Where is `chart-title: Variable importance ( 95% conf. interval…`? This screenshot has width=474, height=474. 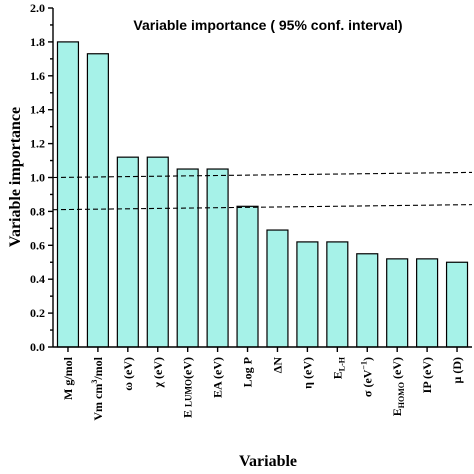 chart-title: Variable importance ( 95% conf. interval… is located at coordinates (267, 25).